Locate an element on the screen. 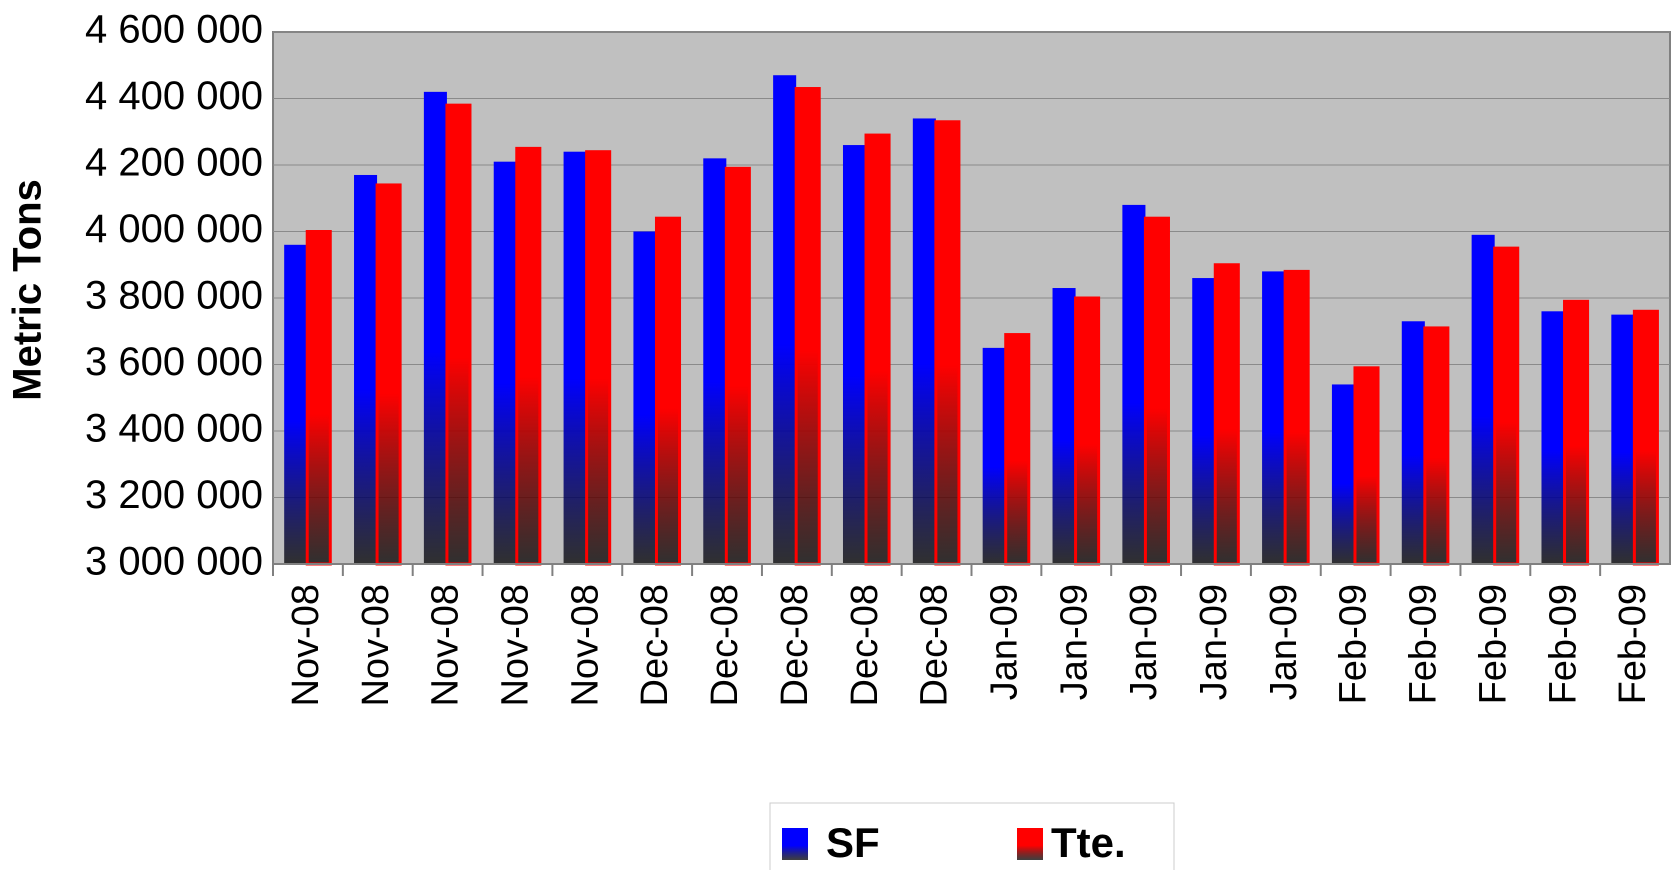 The image size is (1677, 870). legend-box is located at coordinates (972, 836).